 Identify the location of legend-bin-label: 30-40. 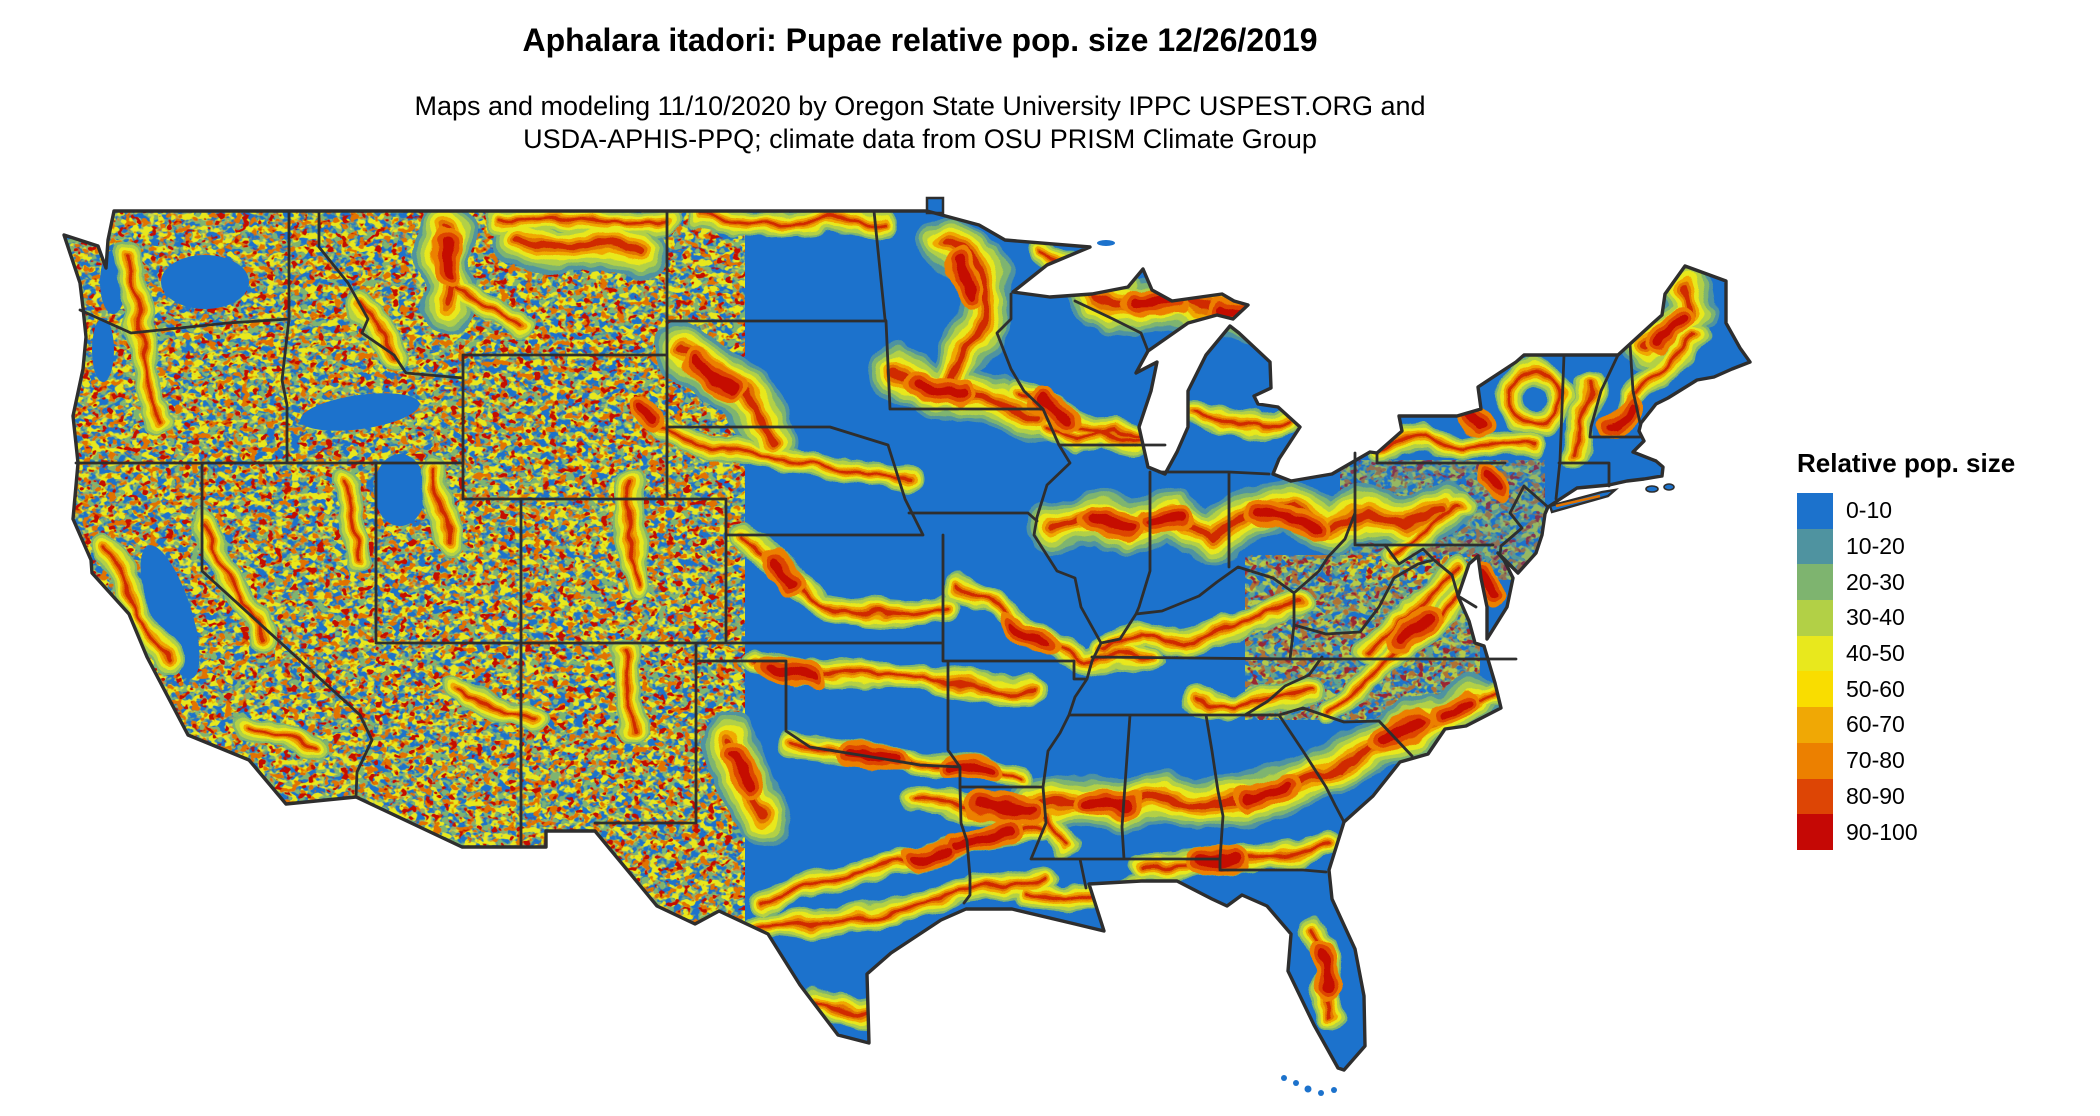
(1875, 617).